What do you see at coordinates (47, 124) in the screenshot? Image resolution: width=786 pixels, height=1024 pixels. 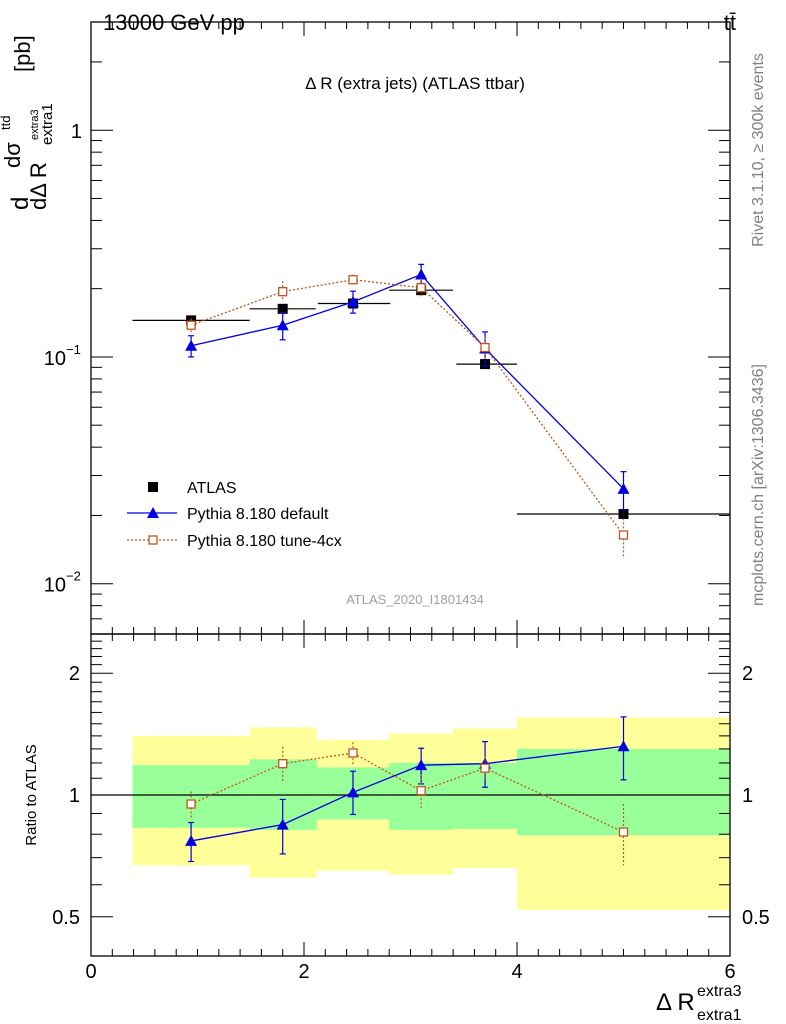 I see `ylabel-den-sub: extra1` at bounding box center [47, 124].